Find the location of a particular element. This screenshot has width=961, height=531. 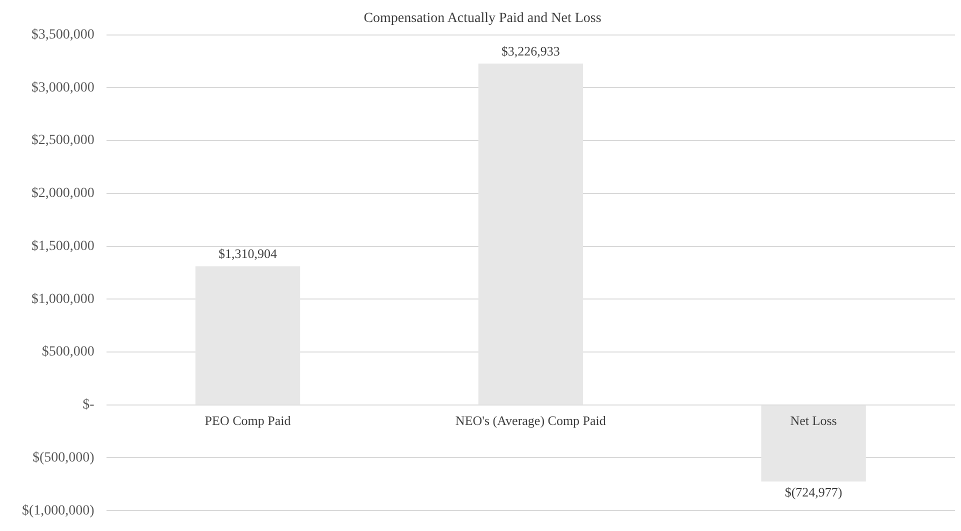

y-tick-label: $1,500,000 is located at coordinates (62, 246).